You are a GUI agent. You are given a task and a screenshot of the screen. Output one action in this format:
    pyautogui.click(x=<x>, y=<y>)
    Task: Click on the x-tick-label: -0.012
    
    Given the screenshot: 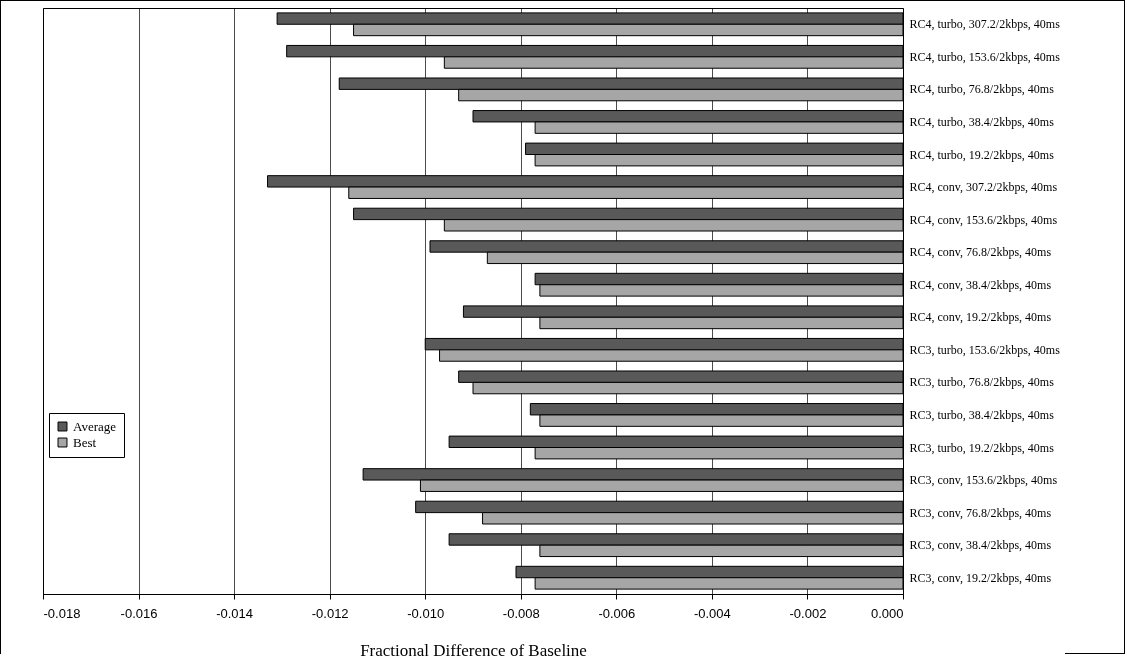 What is the action you would take?
    pyautogui.click(x=330, y=613)
    